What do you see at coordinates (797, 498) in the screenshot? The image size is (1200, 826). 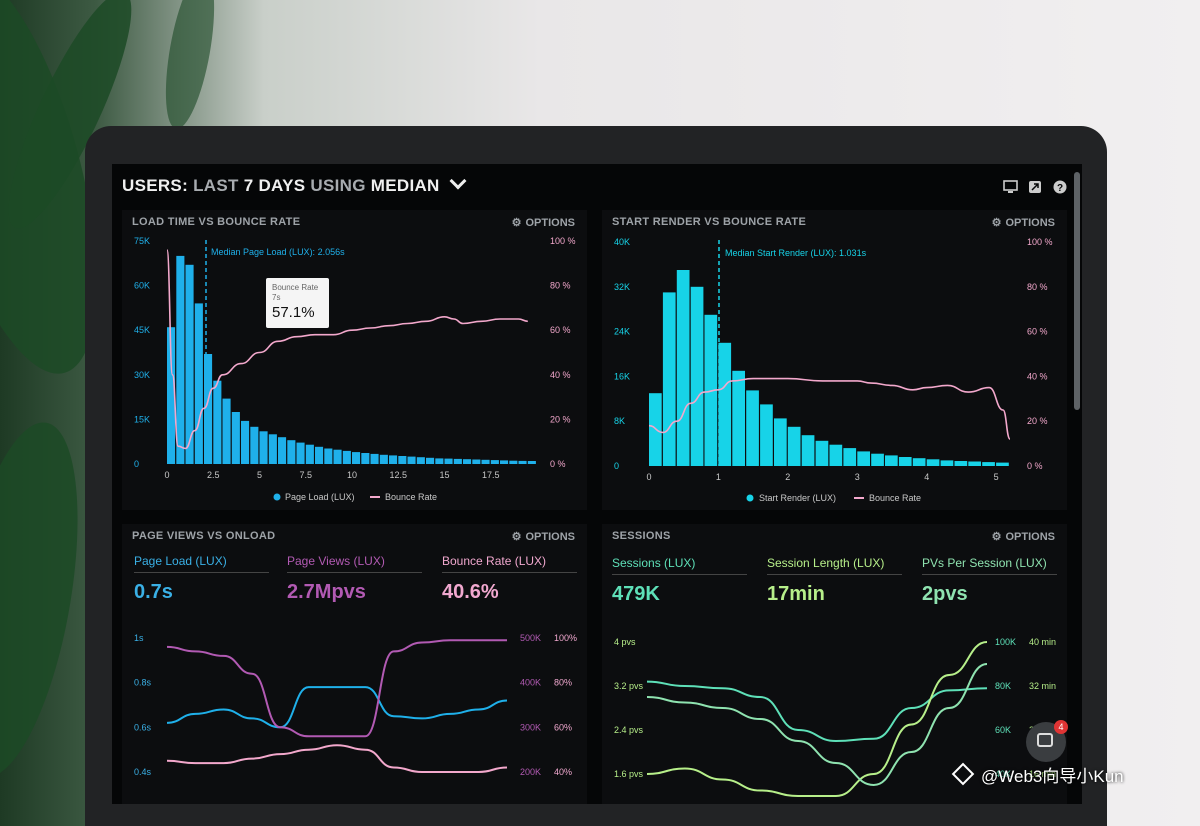 I see `legend-start-render: Start Render (LUX)` at bounding box center [797, 498].